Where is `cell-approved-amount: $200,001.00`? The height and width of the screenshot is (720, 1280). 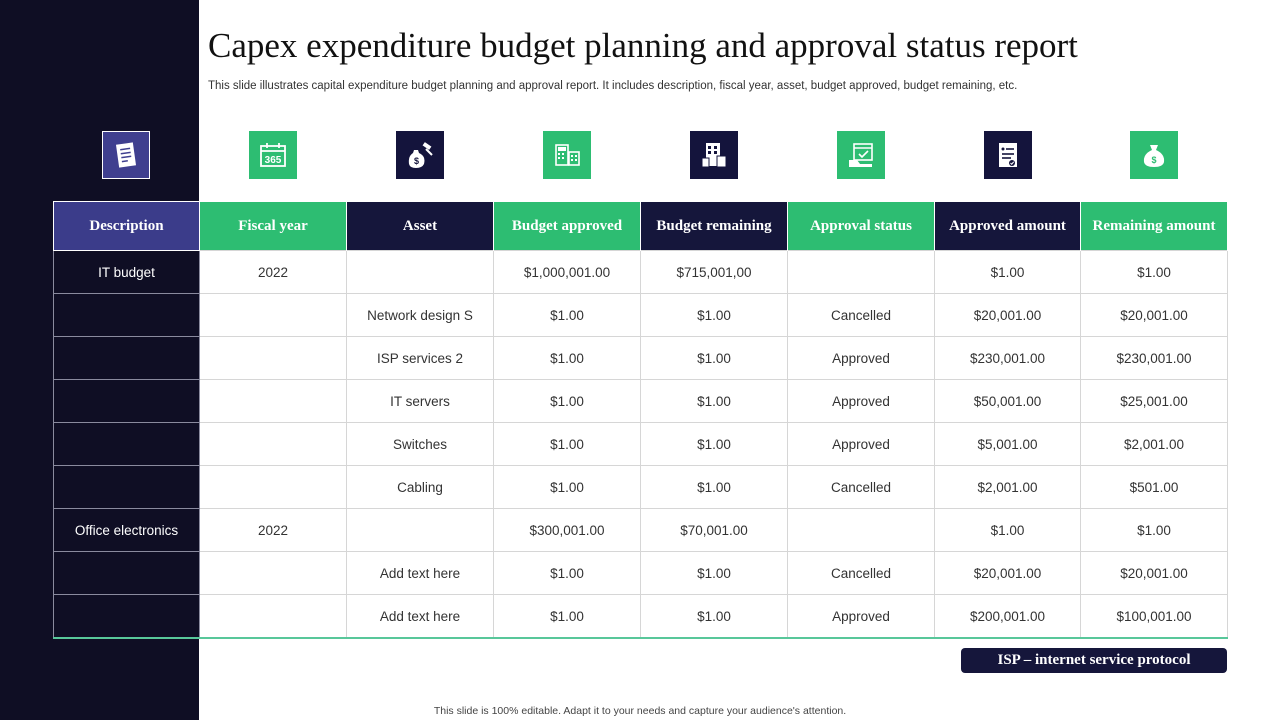
cell-approved-amount: $200,001.00 is located at coordinates (1007, 616).